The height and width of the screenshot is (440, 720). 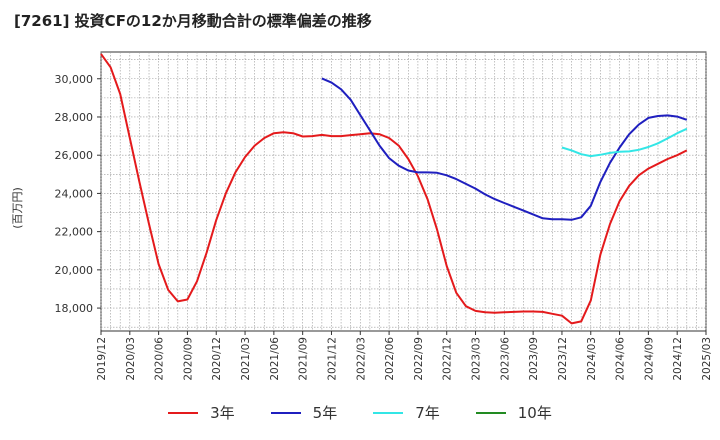 What do you see at coordinates (74, 308) in the screenshot?
I see `y-tick-label: 18,000` at bounding box center [74, 308].